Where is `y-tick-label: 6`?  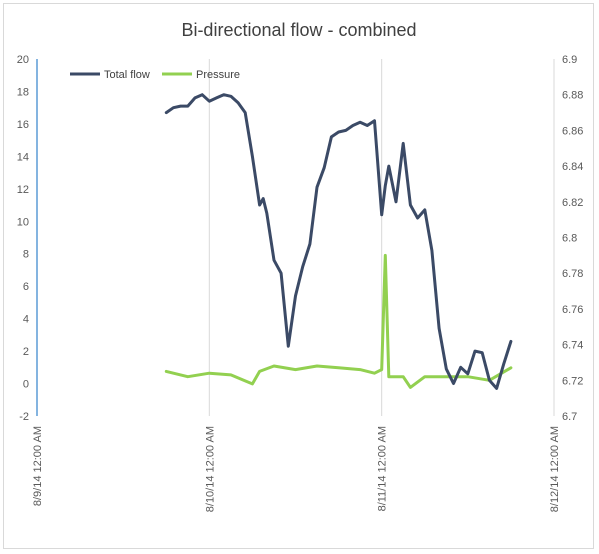
y-tick-label: 6 is located at coordinates (26, 287).